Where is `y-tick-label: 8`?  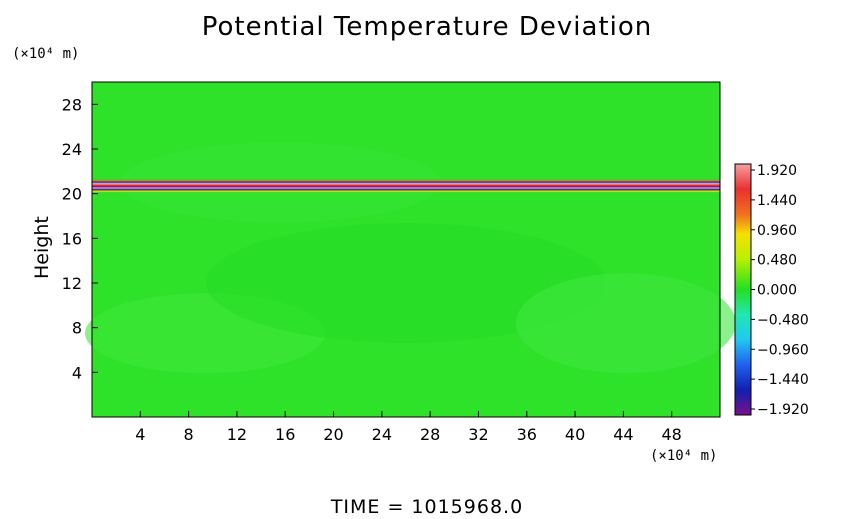
y-tick-label: 8 is located at coordinates (77, 328).